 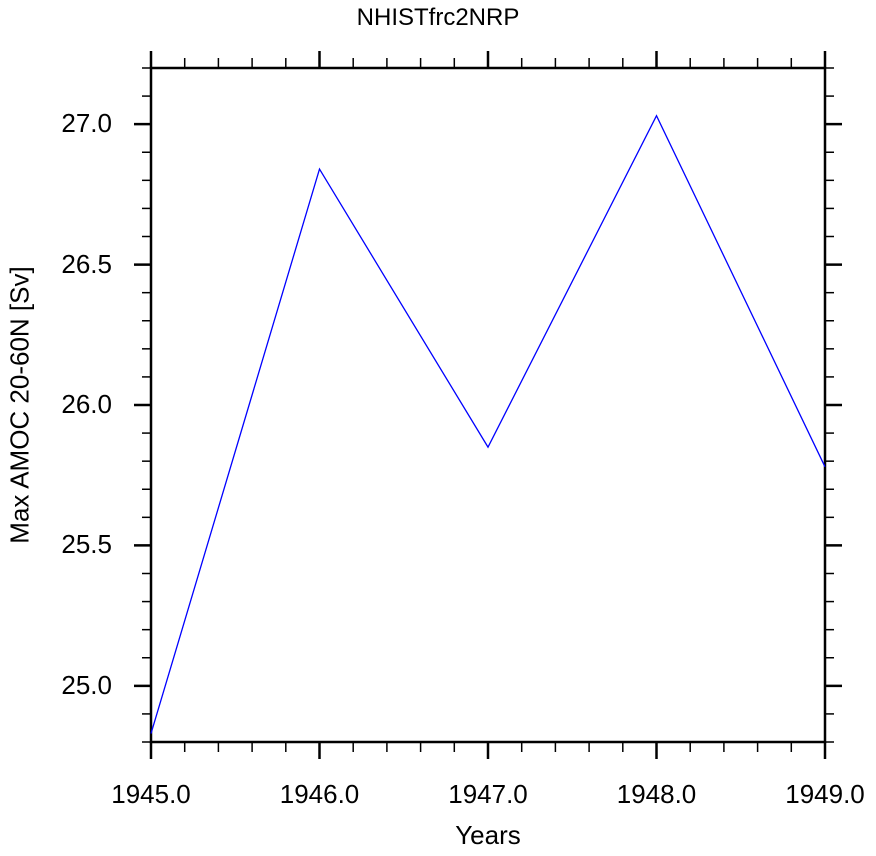 I want to click on y-tick-label: 26.0, so click(x=86, y=404).